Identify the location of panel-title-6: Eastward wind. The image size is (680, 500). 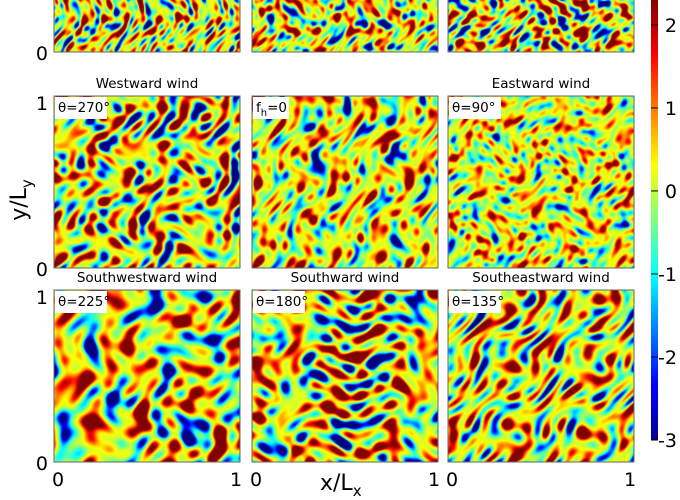
(541, 84).